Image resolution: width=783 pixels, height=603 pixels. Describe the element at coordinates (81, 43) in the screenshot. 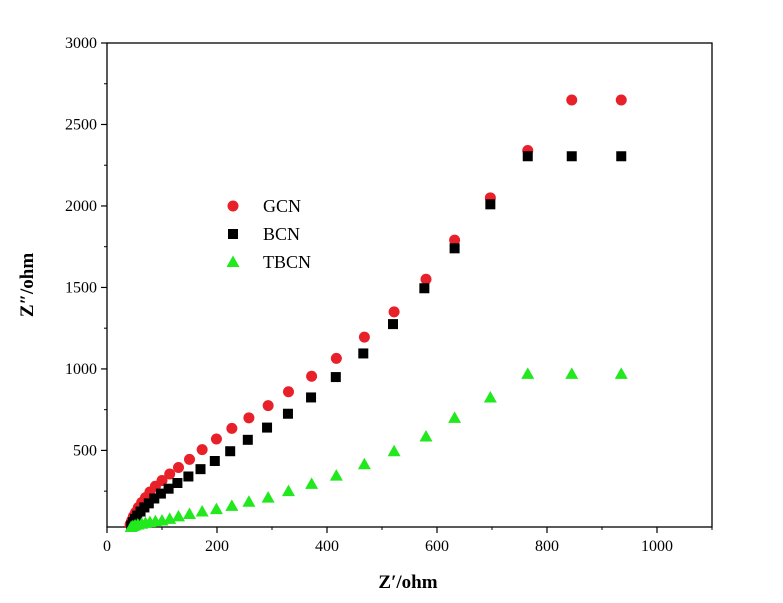

I see `y-tick-label: 3000` at that location.